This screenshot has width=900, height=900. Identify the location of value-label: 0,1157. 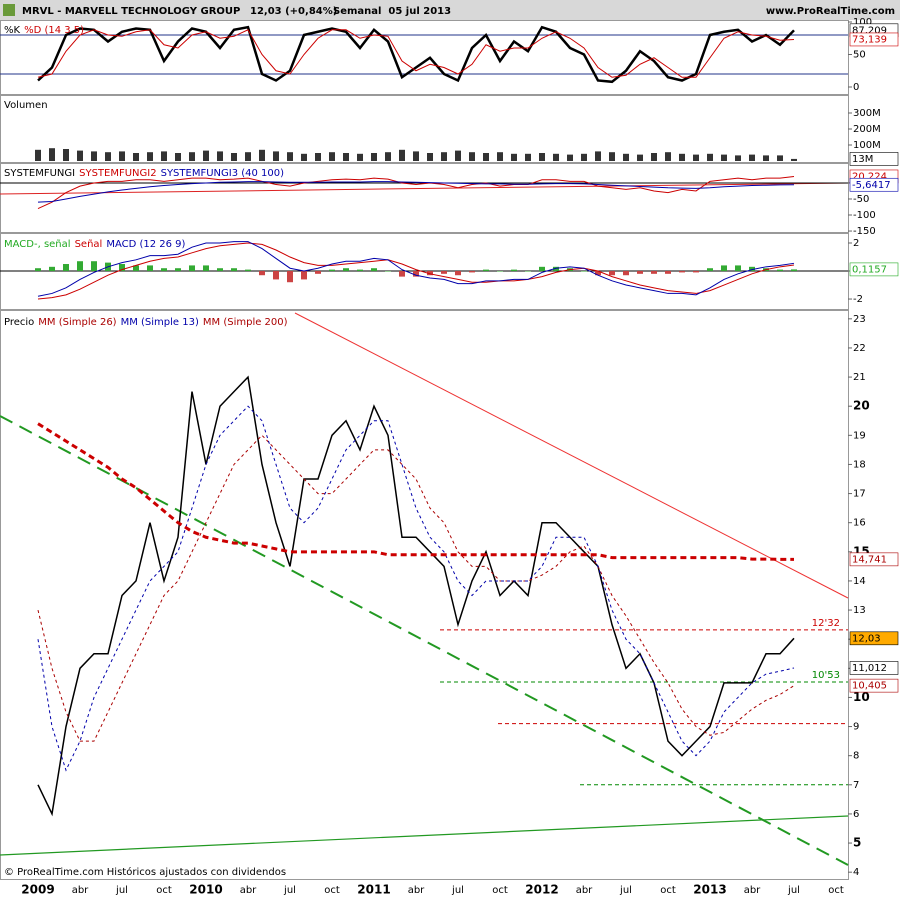
(869, 269).